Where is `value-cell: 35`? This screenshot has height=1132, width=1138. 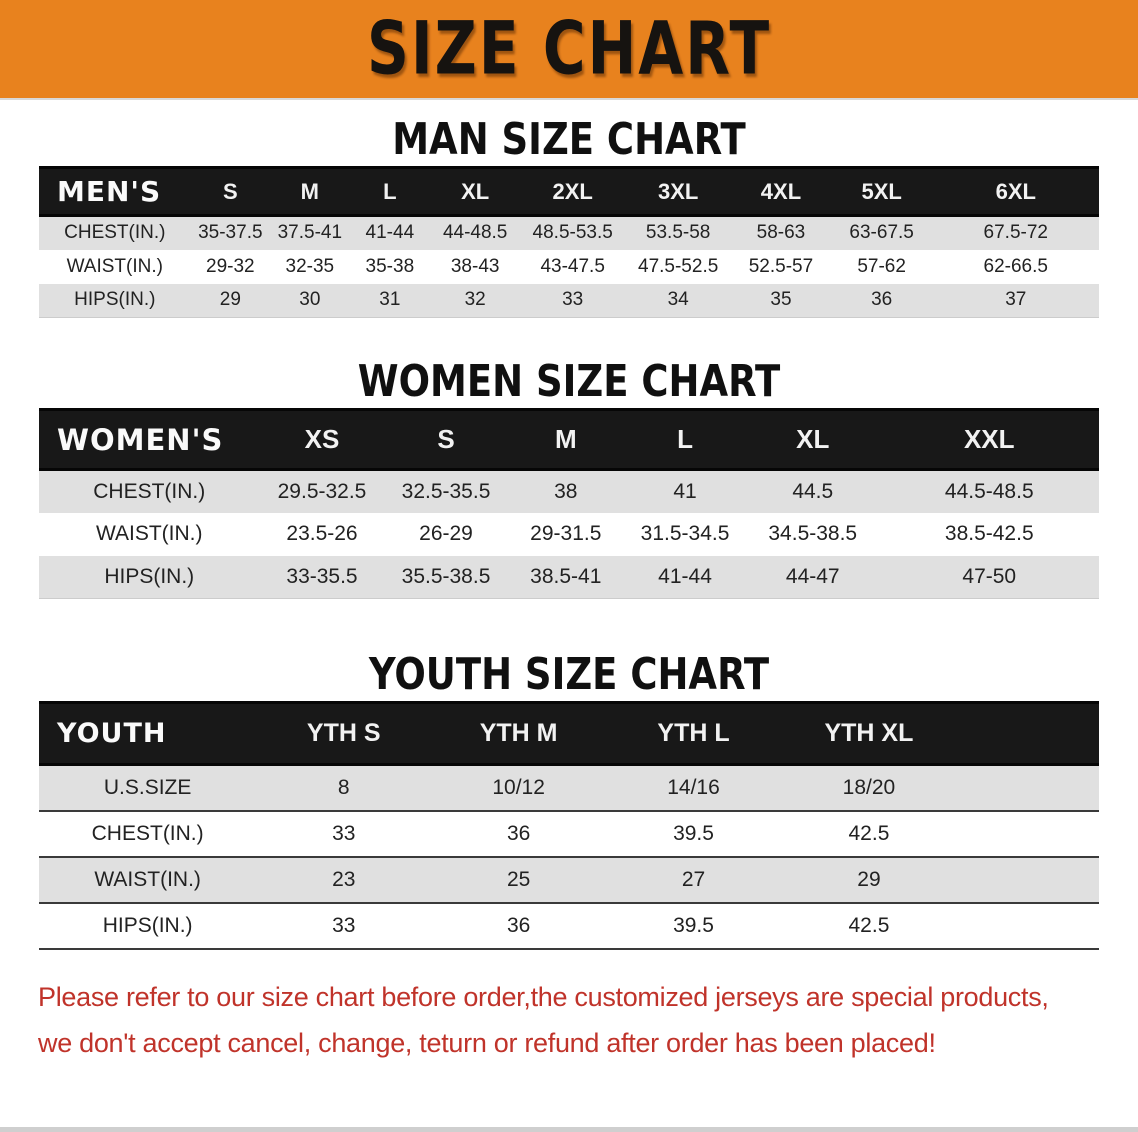
value-cell: 35 is located at coordinates (781, 300).